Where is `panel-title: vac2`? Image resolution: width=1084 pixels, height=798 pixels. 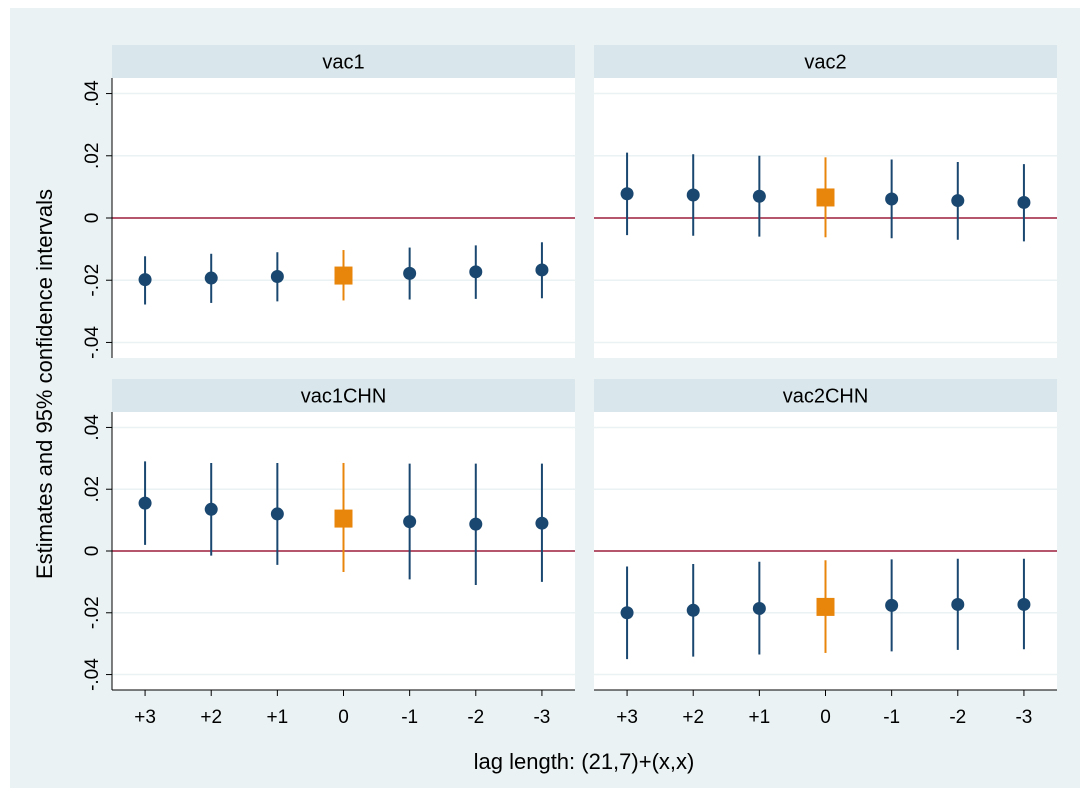
panel-title: vac2 is located at coordinates (825, 63).